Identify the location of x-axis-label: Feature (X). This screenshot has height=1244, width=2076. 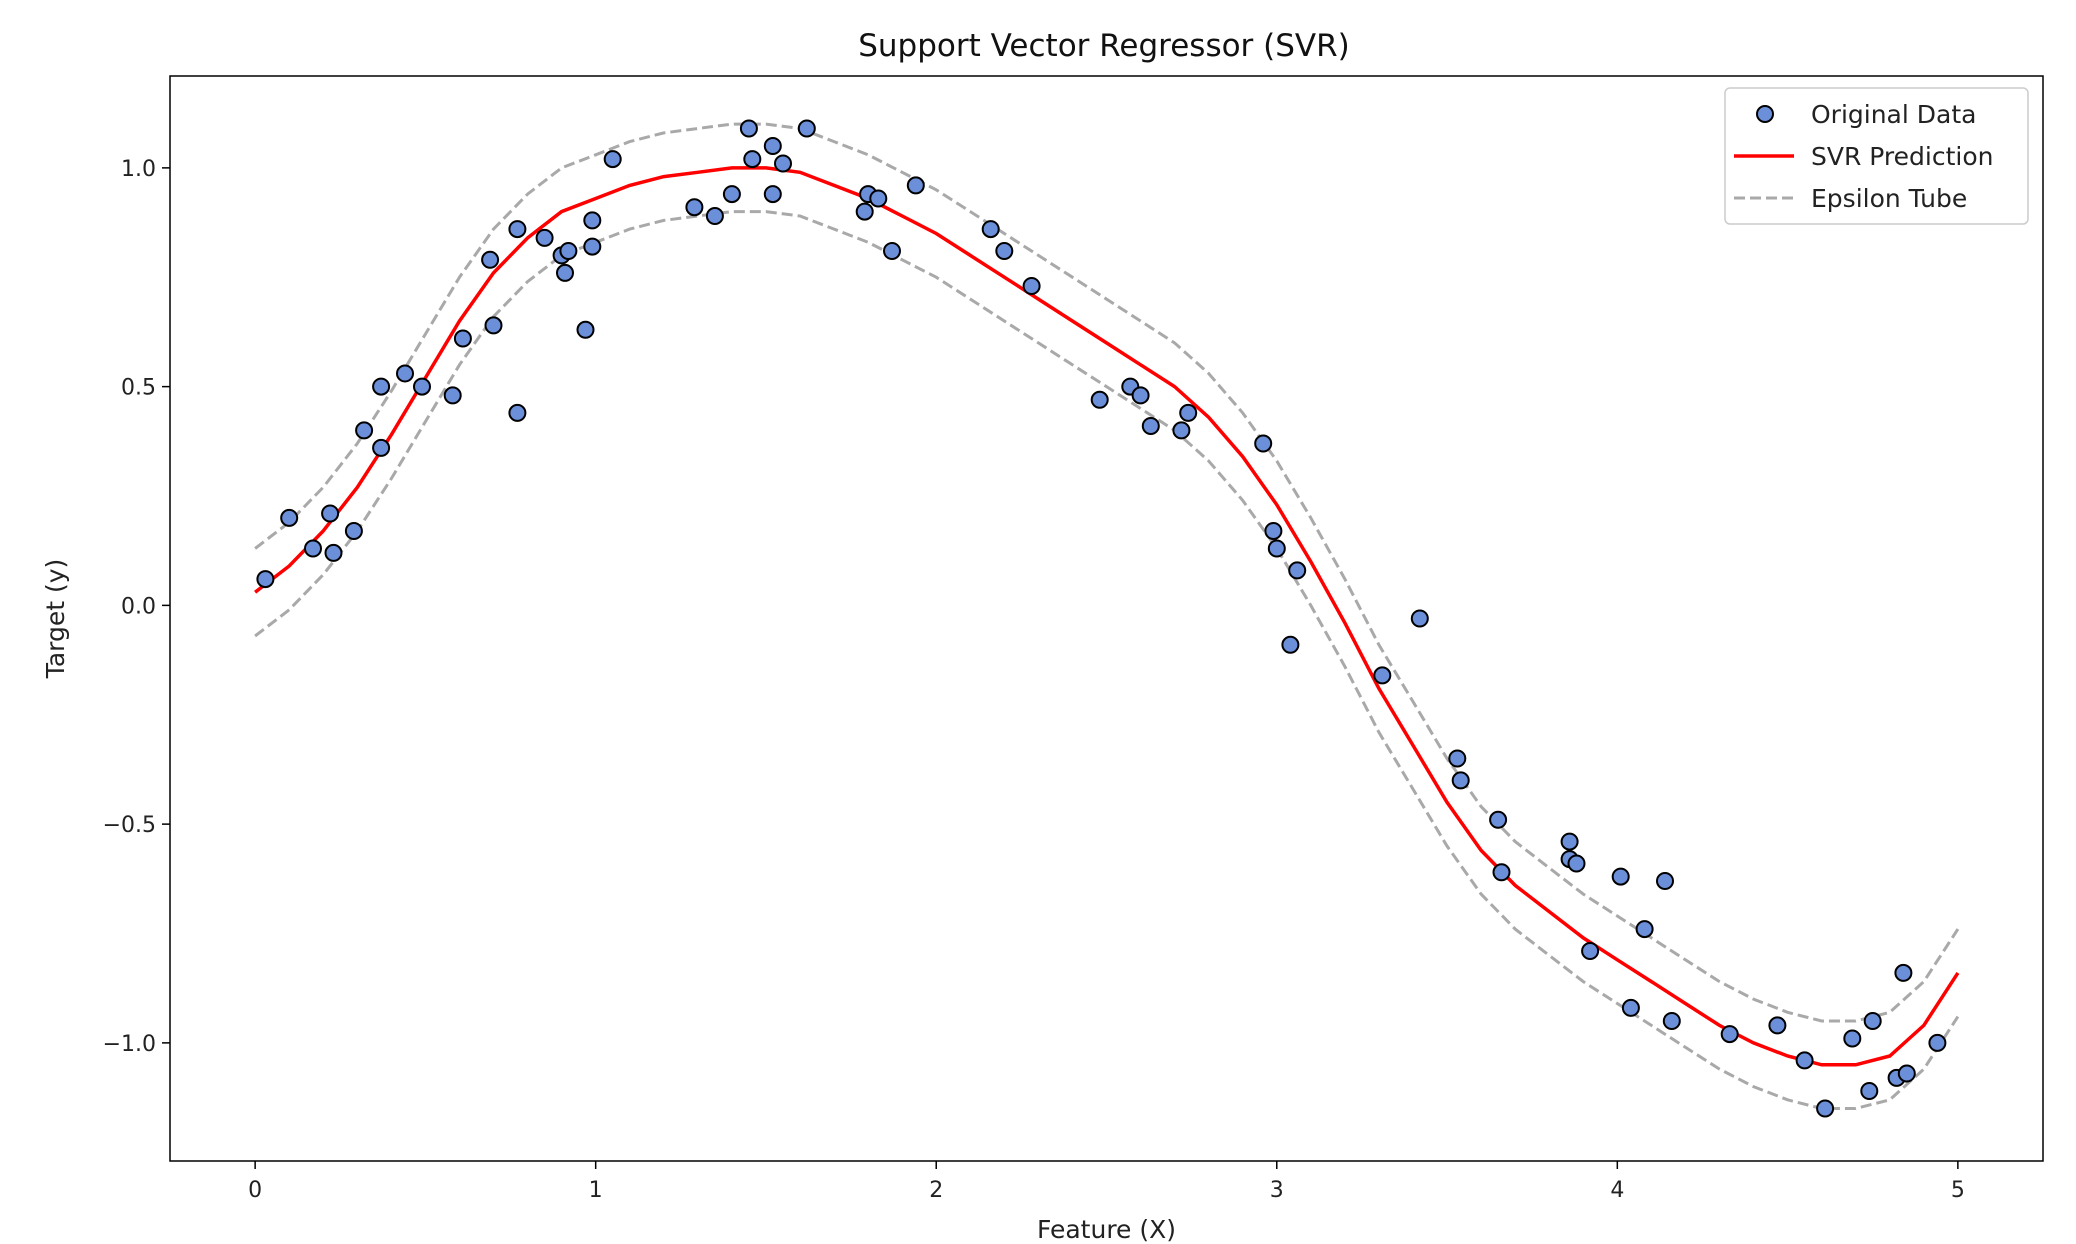
(1106, 1229).